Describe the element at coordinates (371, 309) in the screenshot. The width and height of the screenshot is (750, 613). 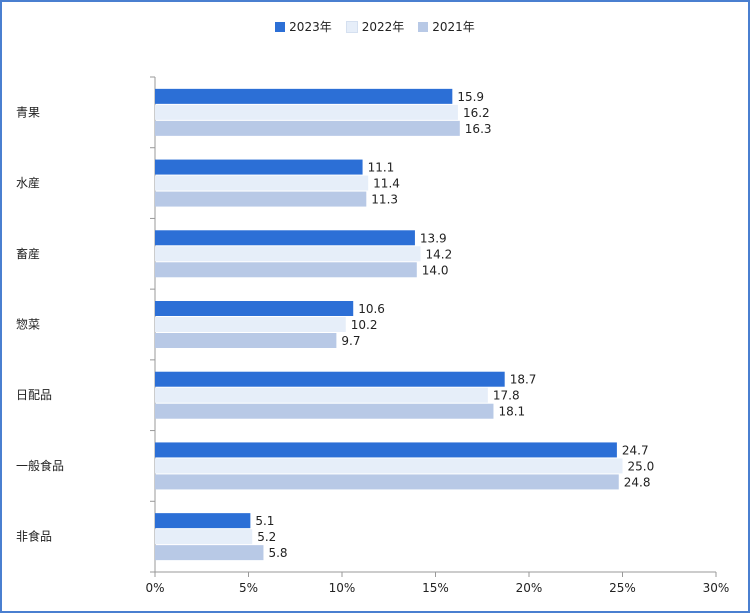
I see `data-label: 10.6` at that location.